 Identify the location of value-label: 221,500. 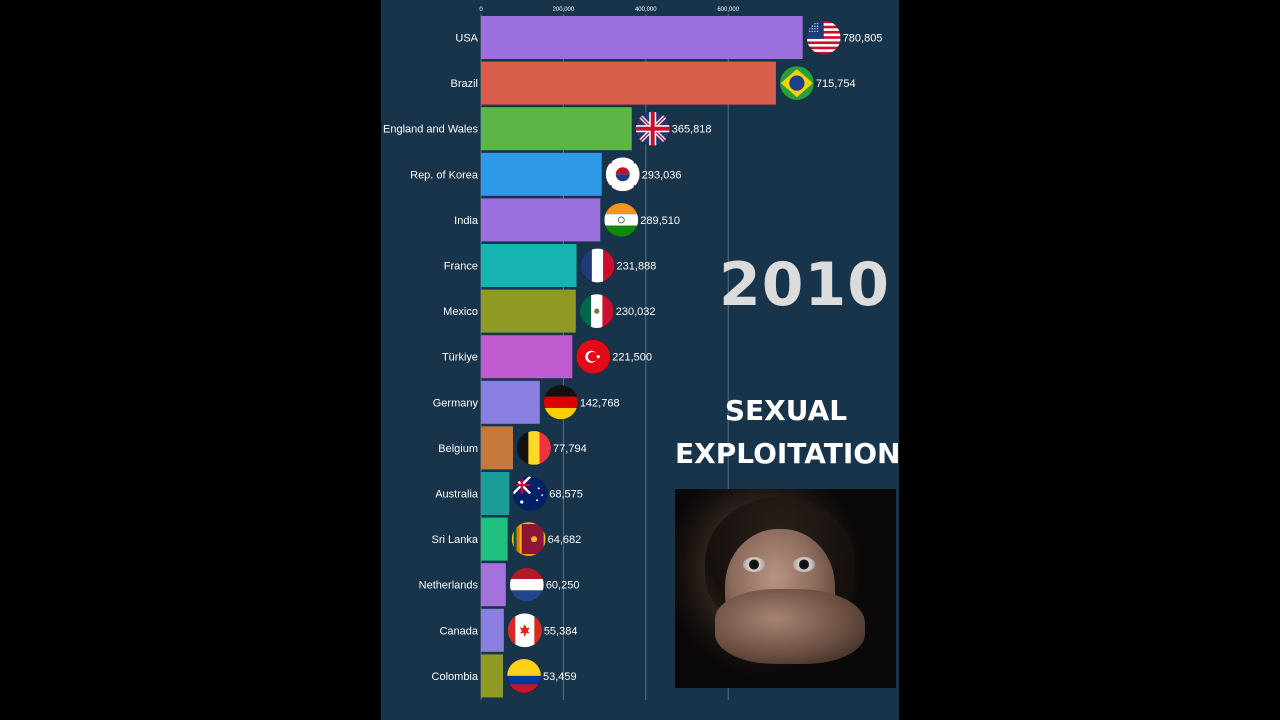
(632, 358).